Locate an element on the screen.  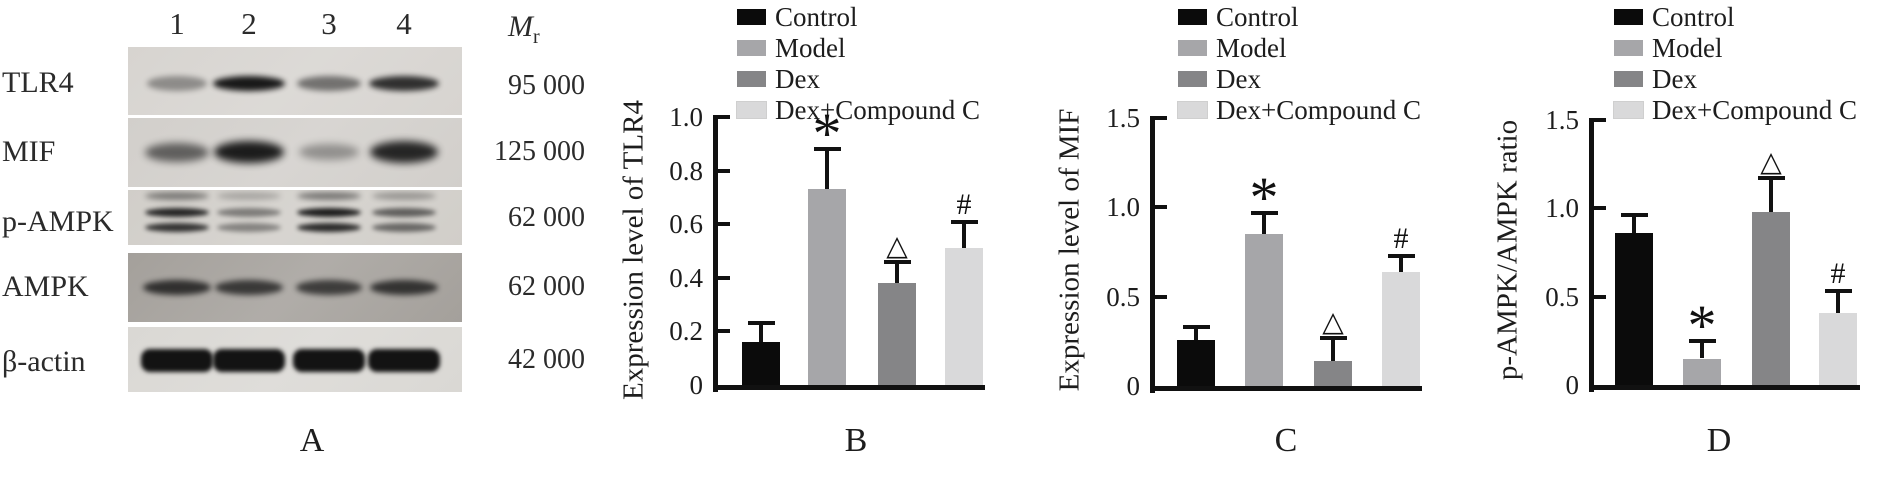
blot-label-tlr4: TLR4 is located at coordinates (38, 82).